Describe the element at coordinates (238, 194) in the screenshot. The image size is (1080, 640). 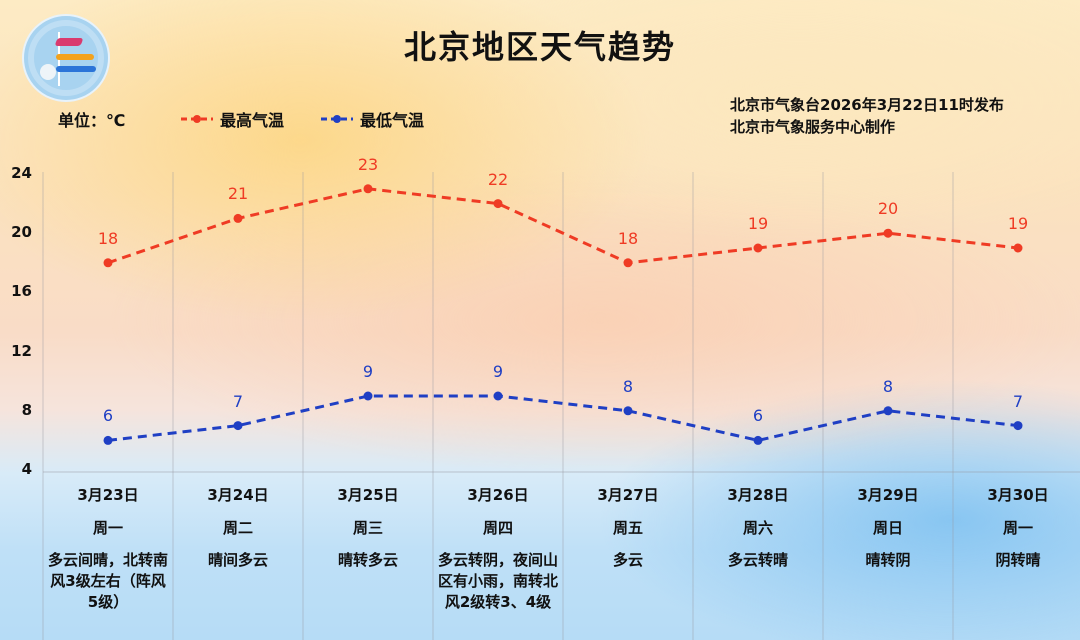
I see `high-temp-label: 21` at that location.